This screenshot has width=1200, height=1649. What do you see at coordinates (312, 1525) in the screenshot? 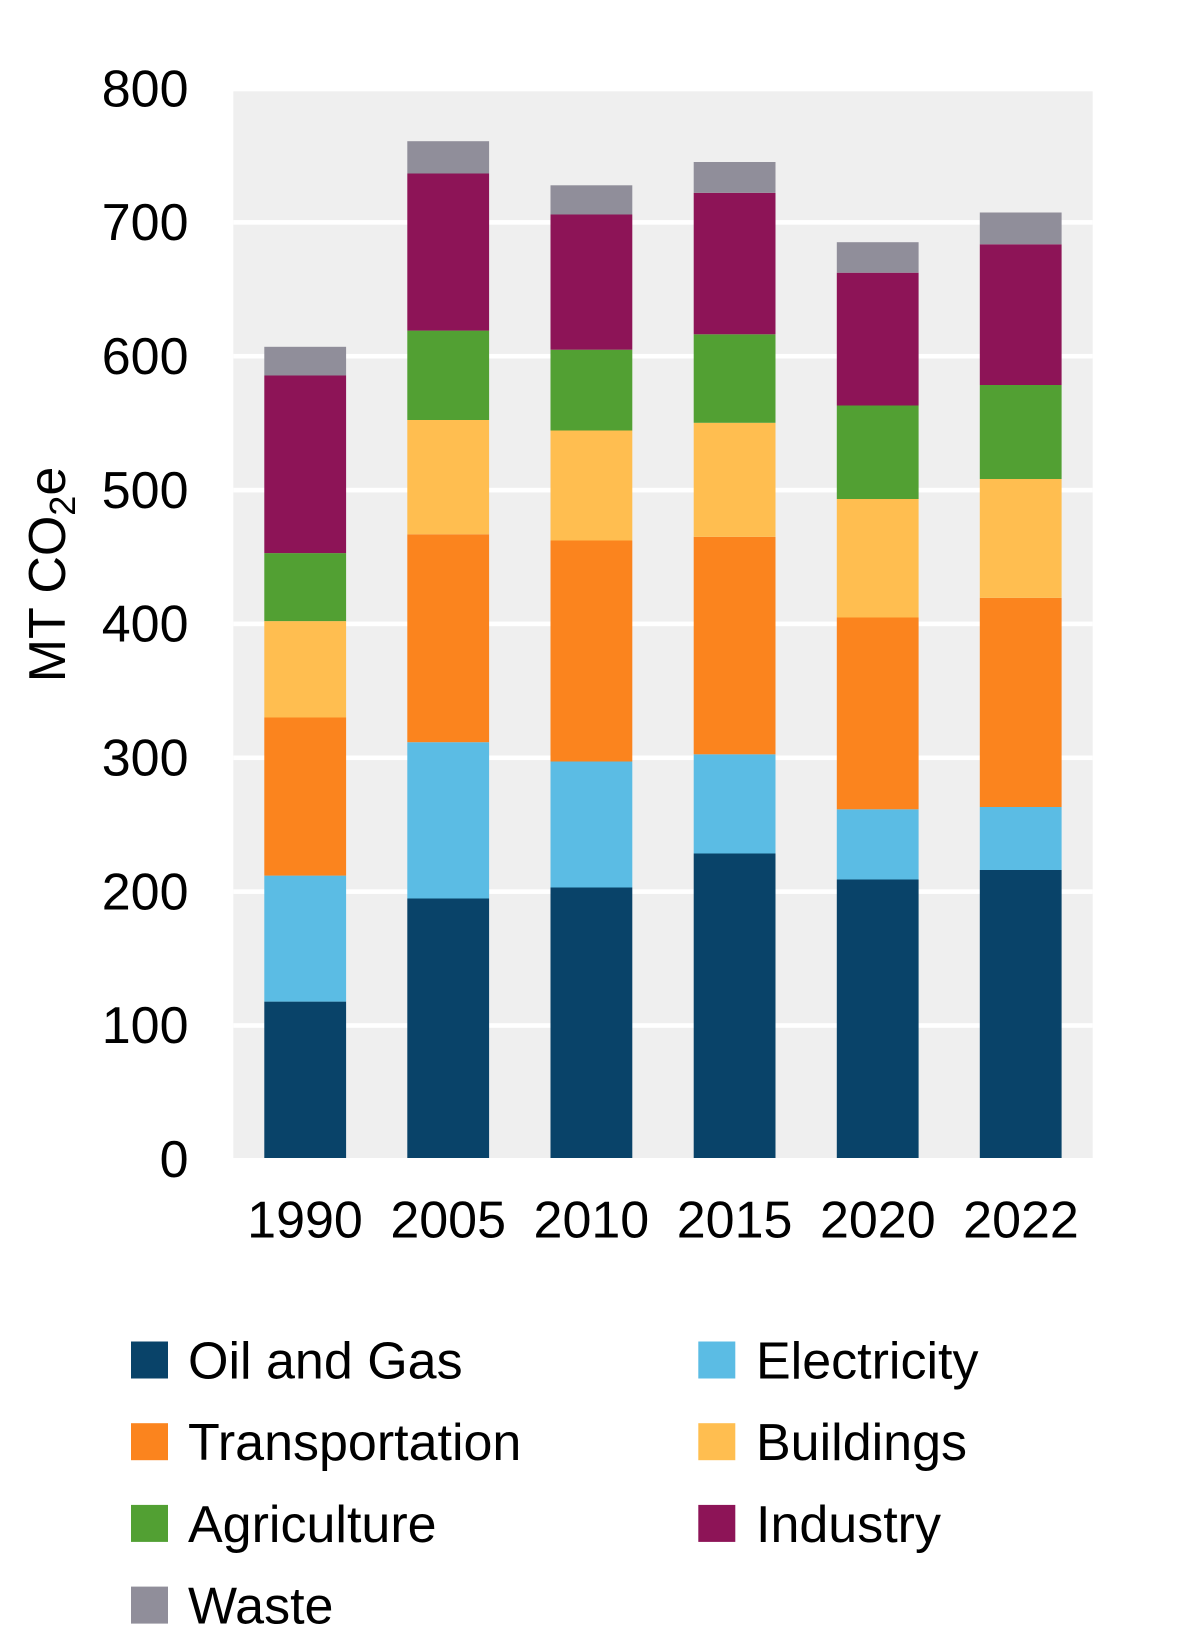
I see `svg-text: Agriculture` at bounding box center [312, 1525].